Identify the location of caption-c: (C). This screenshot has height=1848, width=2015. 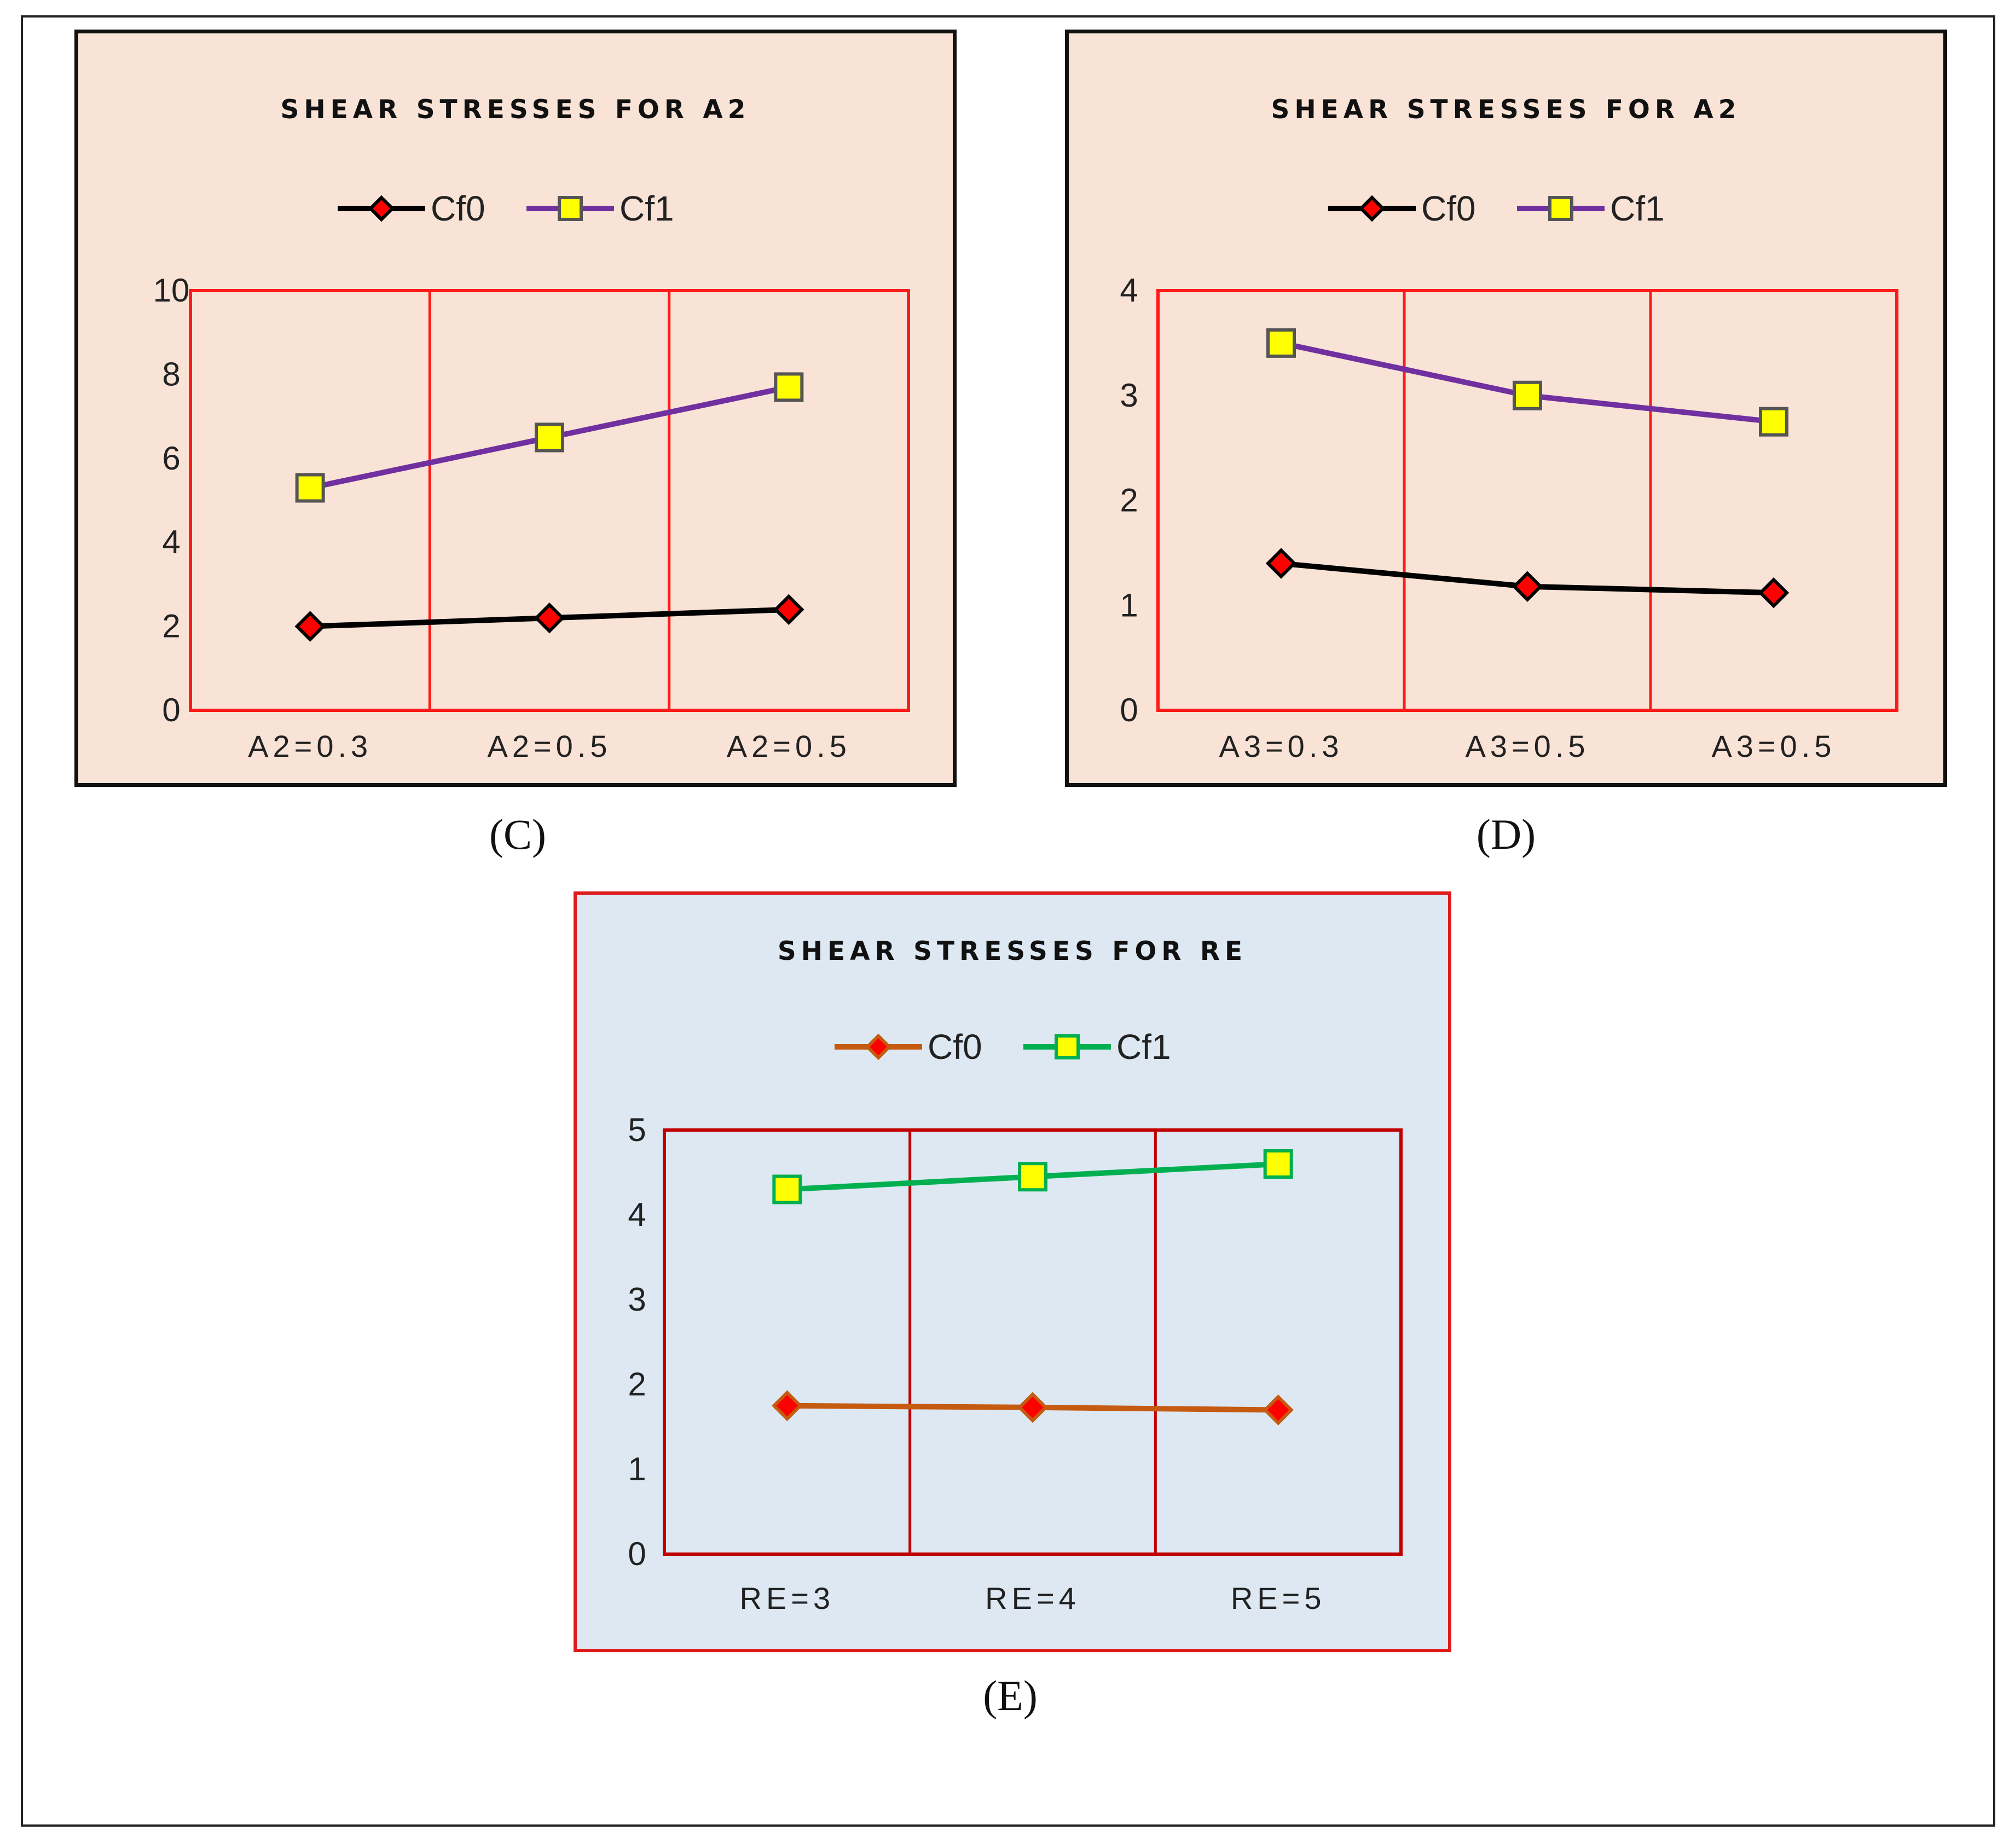
(517, 834).